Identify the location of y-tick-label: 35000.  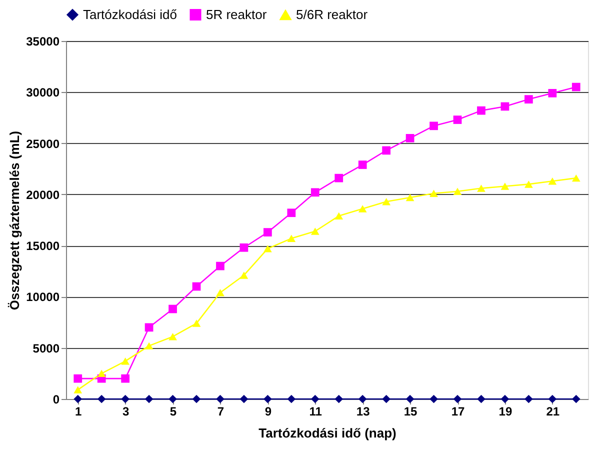
(43, 41).